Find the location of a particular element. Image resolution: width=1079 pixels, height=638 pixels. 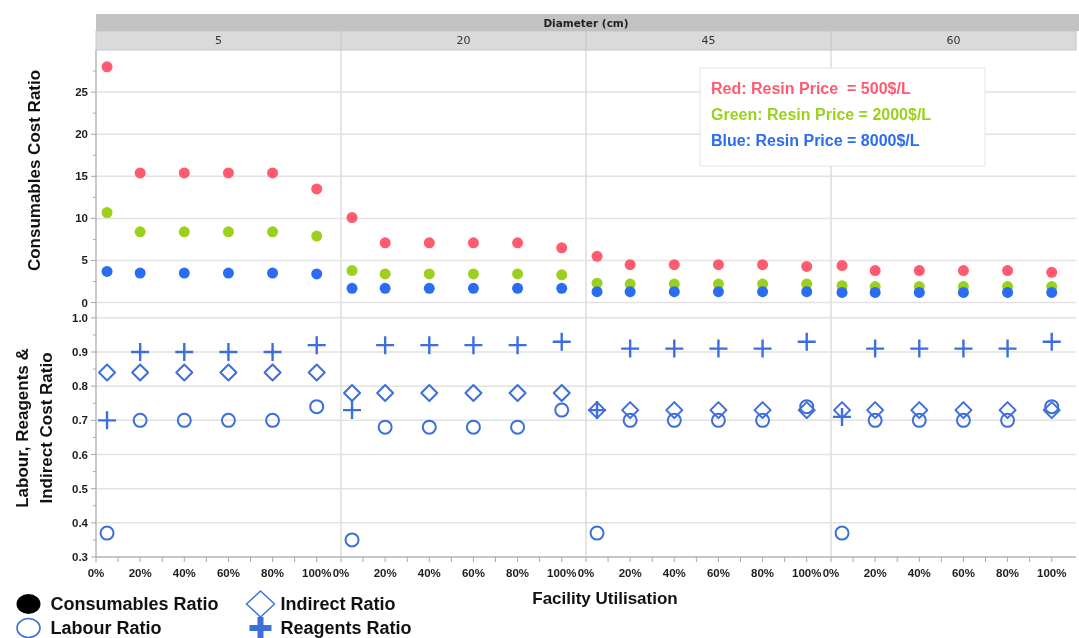

text: Green: Resin Price = 2000$/L is located at coordinates (821, 114).